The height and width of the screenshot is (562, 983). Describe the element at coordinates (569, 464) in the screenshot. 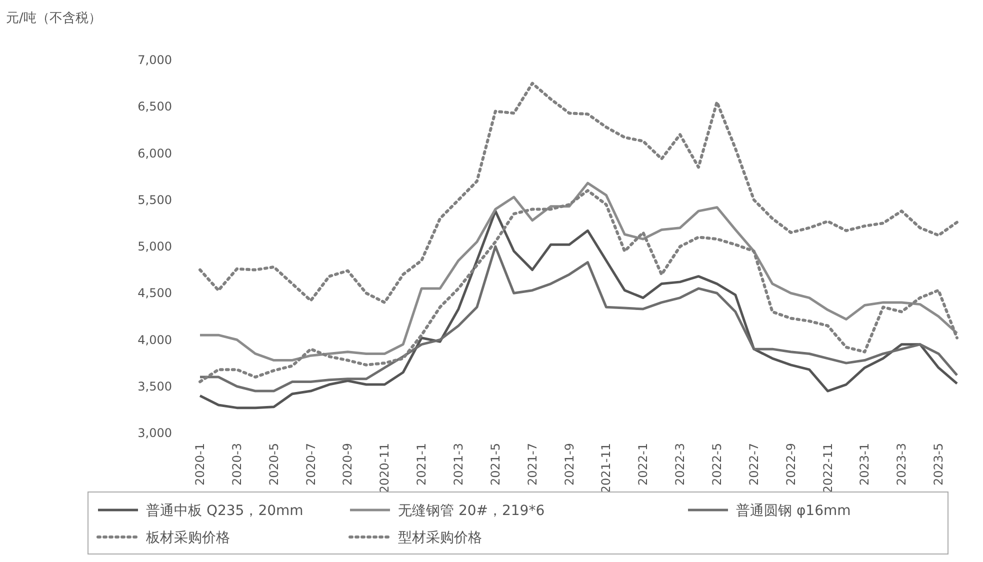

I see `x-tick-label: 2021-9` at that location.